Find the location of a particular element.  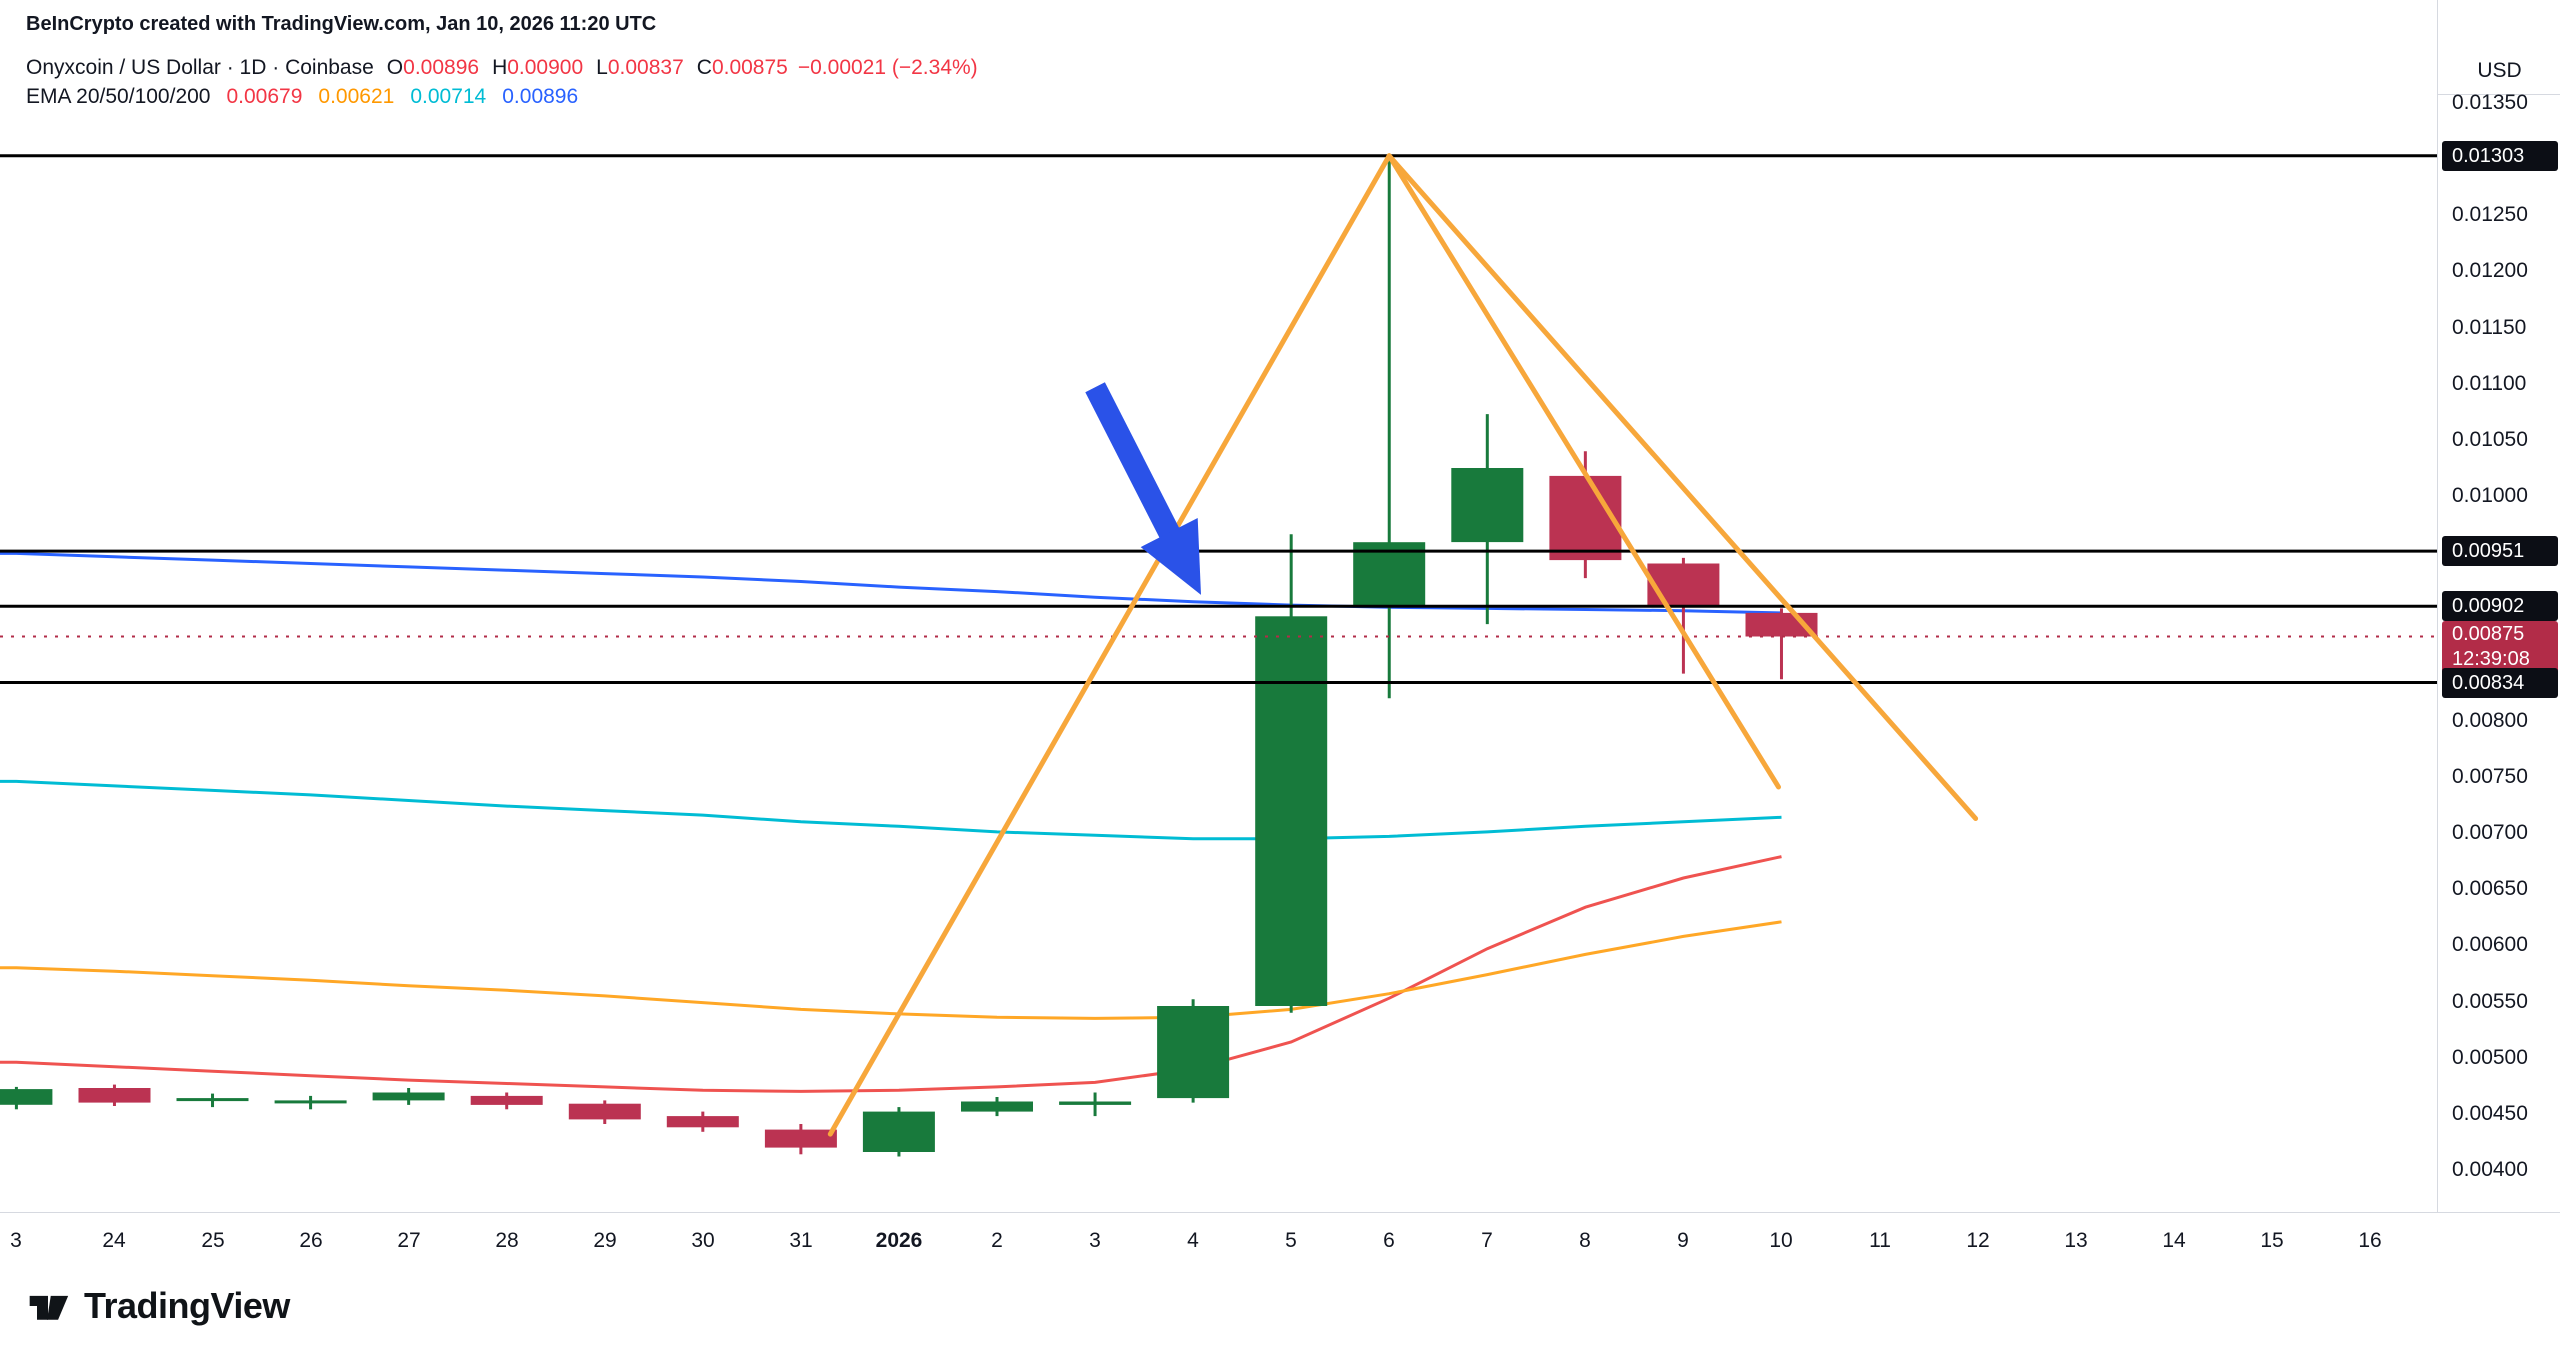

time-label: 7 is located at coordinates (1487, 1240).